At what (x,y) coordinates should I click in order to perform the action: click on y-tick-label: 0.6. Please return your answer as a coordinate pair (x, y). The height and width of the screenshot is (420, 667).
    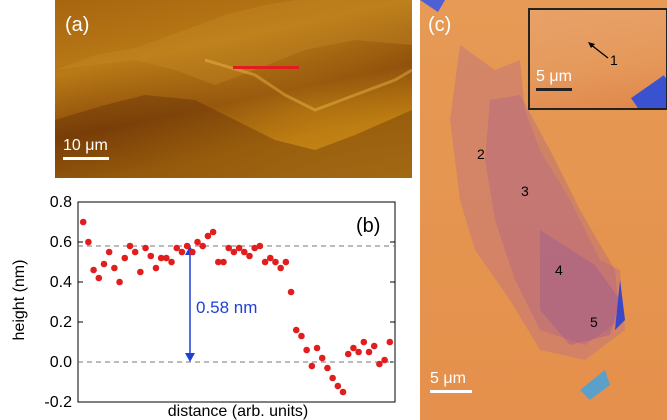
    Looking at the image, I should click on (61, 242).